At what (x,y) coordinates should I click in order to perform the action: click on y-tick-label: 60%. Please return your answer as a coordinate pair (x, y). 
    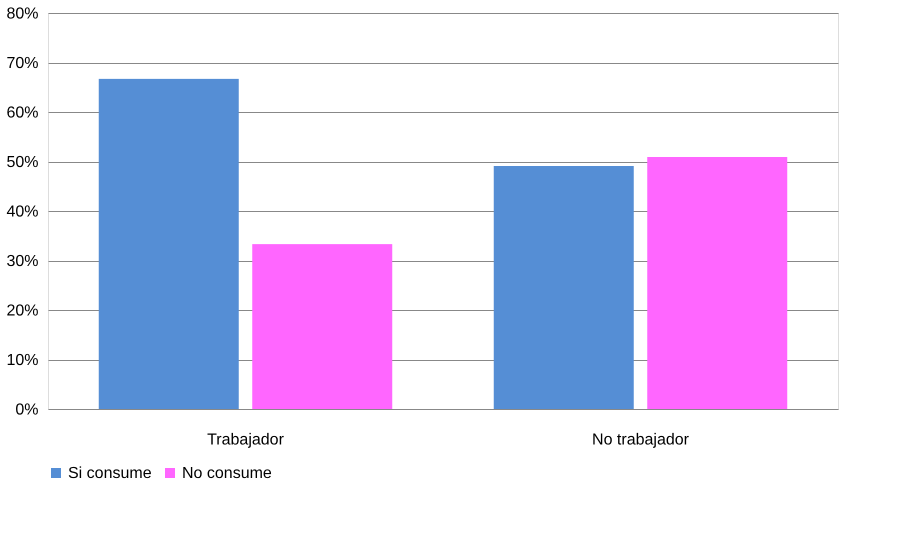
    Looking at the image, I should click on (22, 113).